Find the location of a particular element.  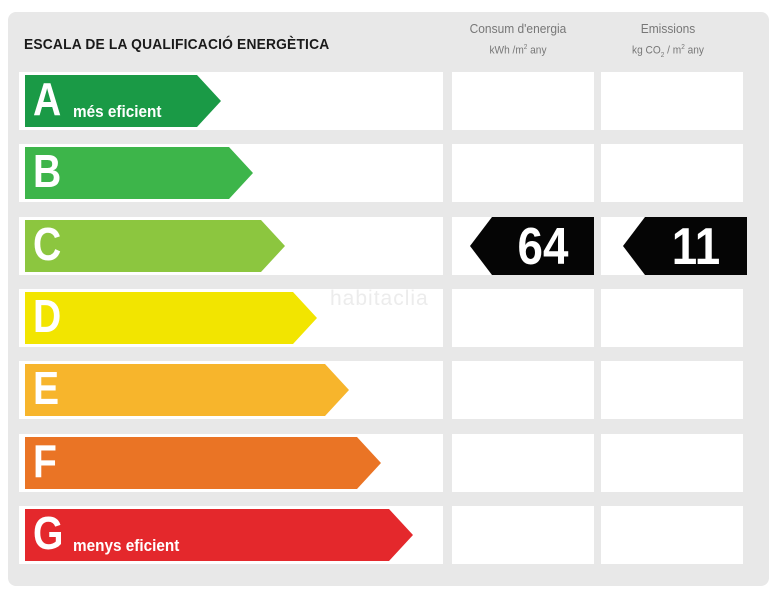

class-row-f: F is located at coordinates (231, 463).